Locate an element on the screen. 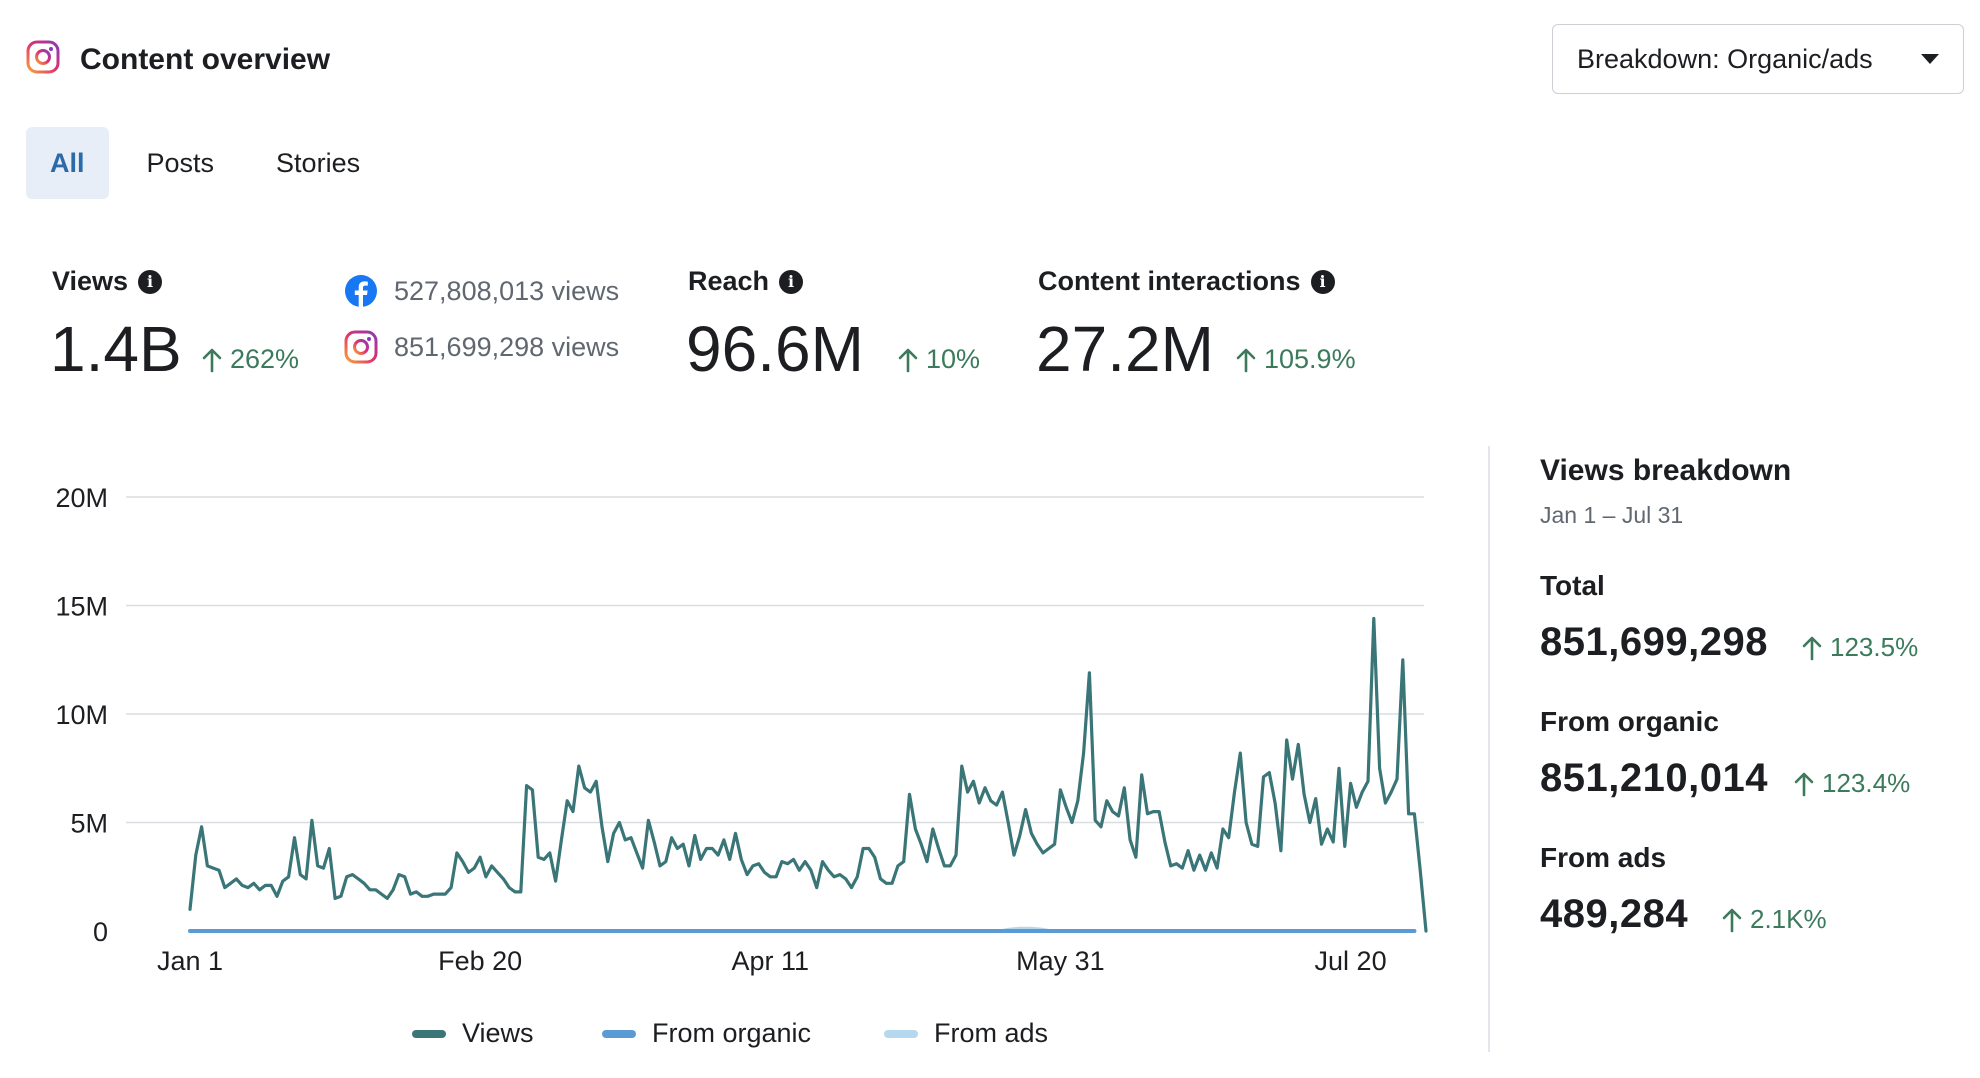 The image size is (1980, 1078). reach-value: 96.6M is located at coordinates (775, 349).